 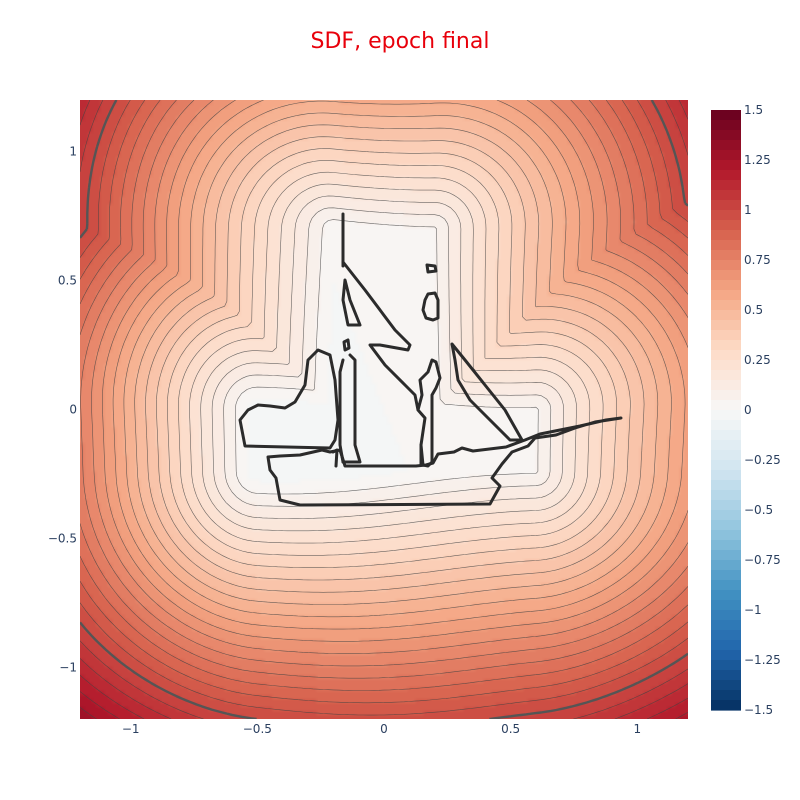 What do you see at coordinates (400, 41) in the screenshot?
I see `chart-title: SDF, epoch final` at bounding box center [400, 41].